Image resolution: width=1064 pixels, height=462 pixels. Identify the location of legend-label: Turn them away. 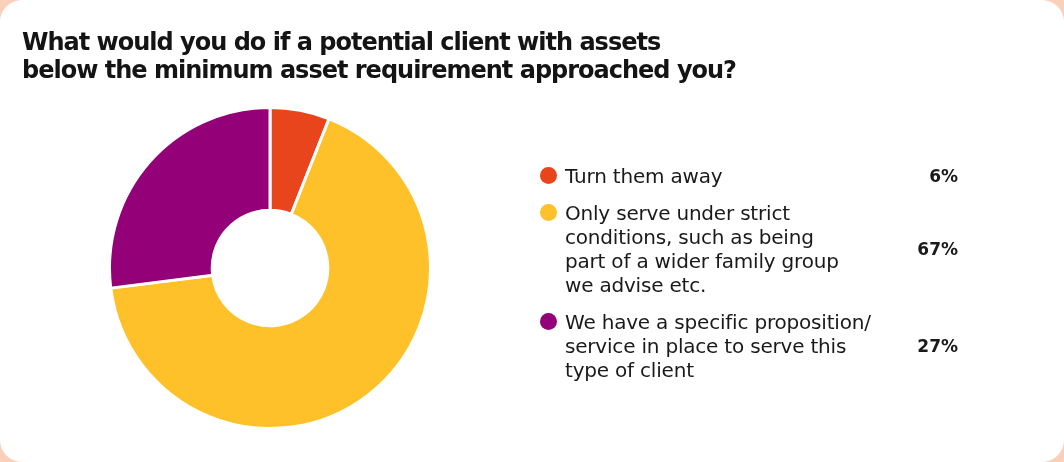
(644, 176).